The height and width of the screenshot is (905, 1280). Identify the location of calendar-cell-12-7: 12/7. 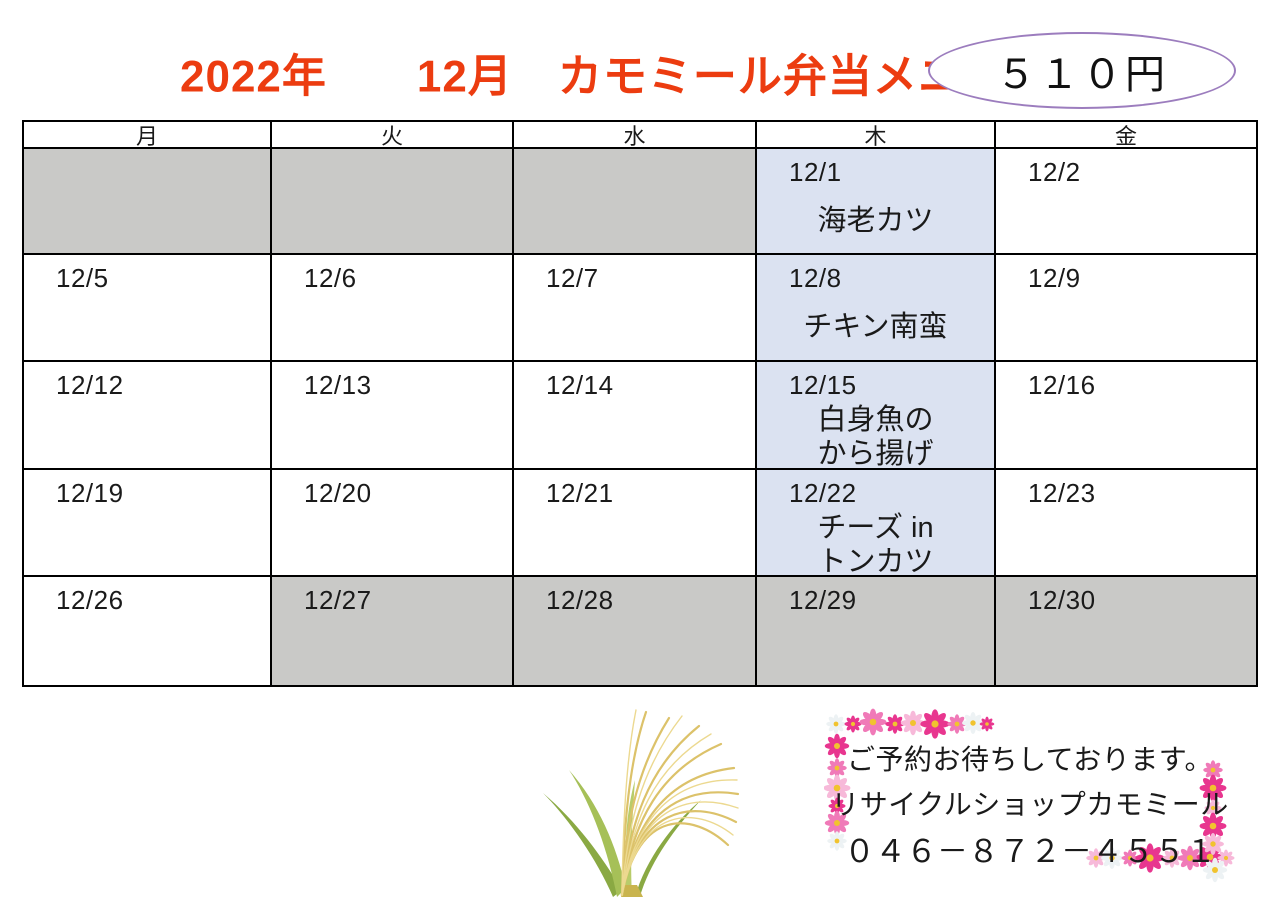
(635, 308).